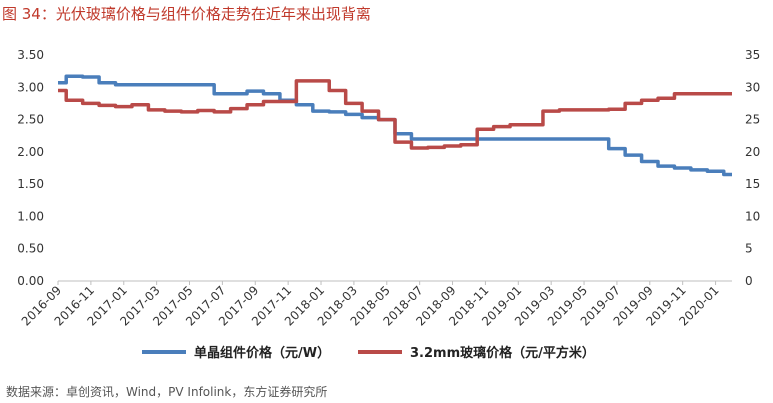 The image size is (773, 403). What do you see at coordinates (30, 216) in the screenshot?
I see `y-left-tick-label: 1.00` at bounding box center [30, 216].